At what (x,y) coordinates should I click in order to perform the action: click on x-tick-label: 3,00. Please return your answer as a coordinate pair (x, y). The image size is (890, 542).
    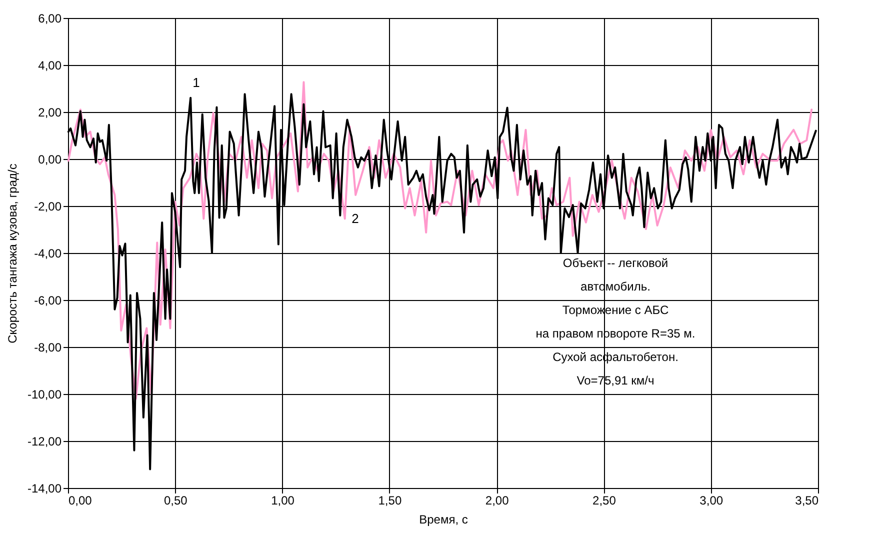
    Looking at the image, I should click on (712, 501).